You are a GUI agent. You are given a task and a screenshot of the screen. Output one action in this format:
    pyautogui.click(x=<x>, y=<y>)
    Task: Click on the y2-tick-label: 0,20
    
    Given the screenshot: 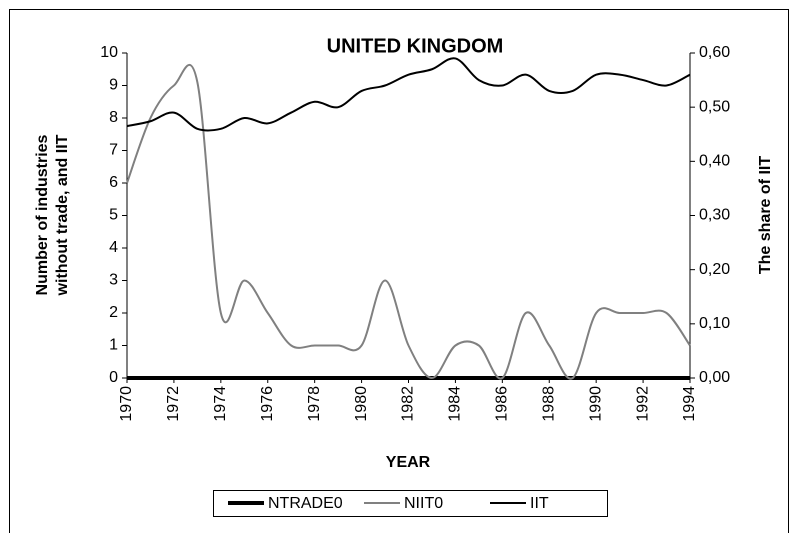 What is the action you would take?
    pyautogui.click(x=714, y=269)
    